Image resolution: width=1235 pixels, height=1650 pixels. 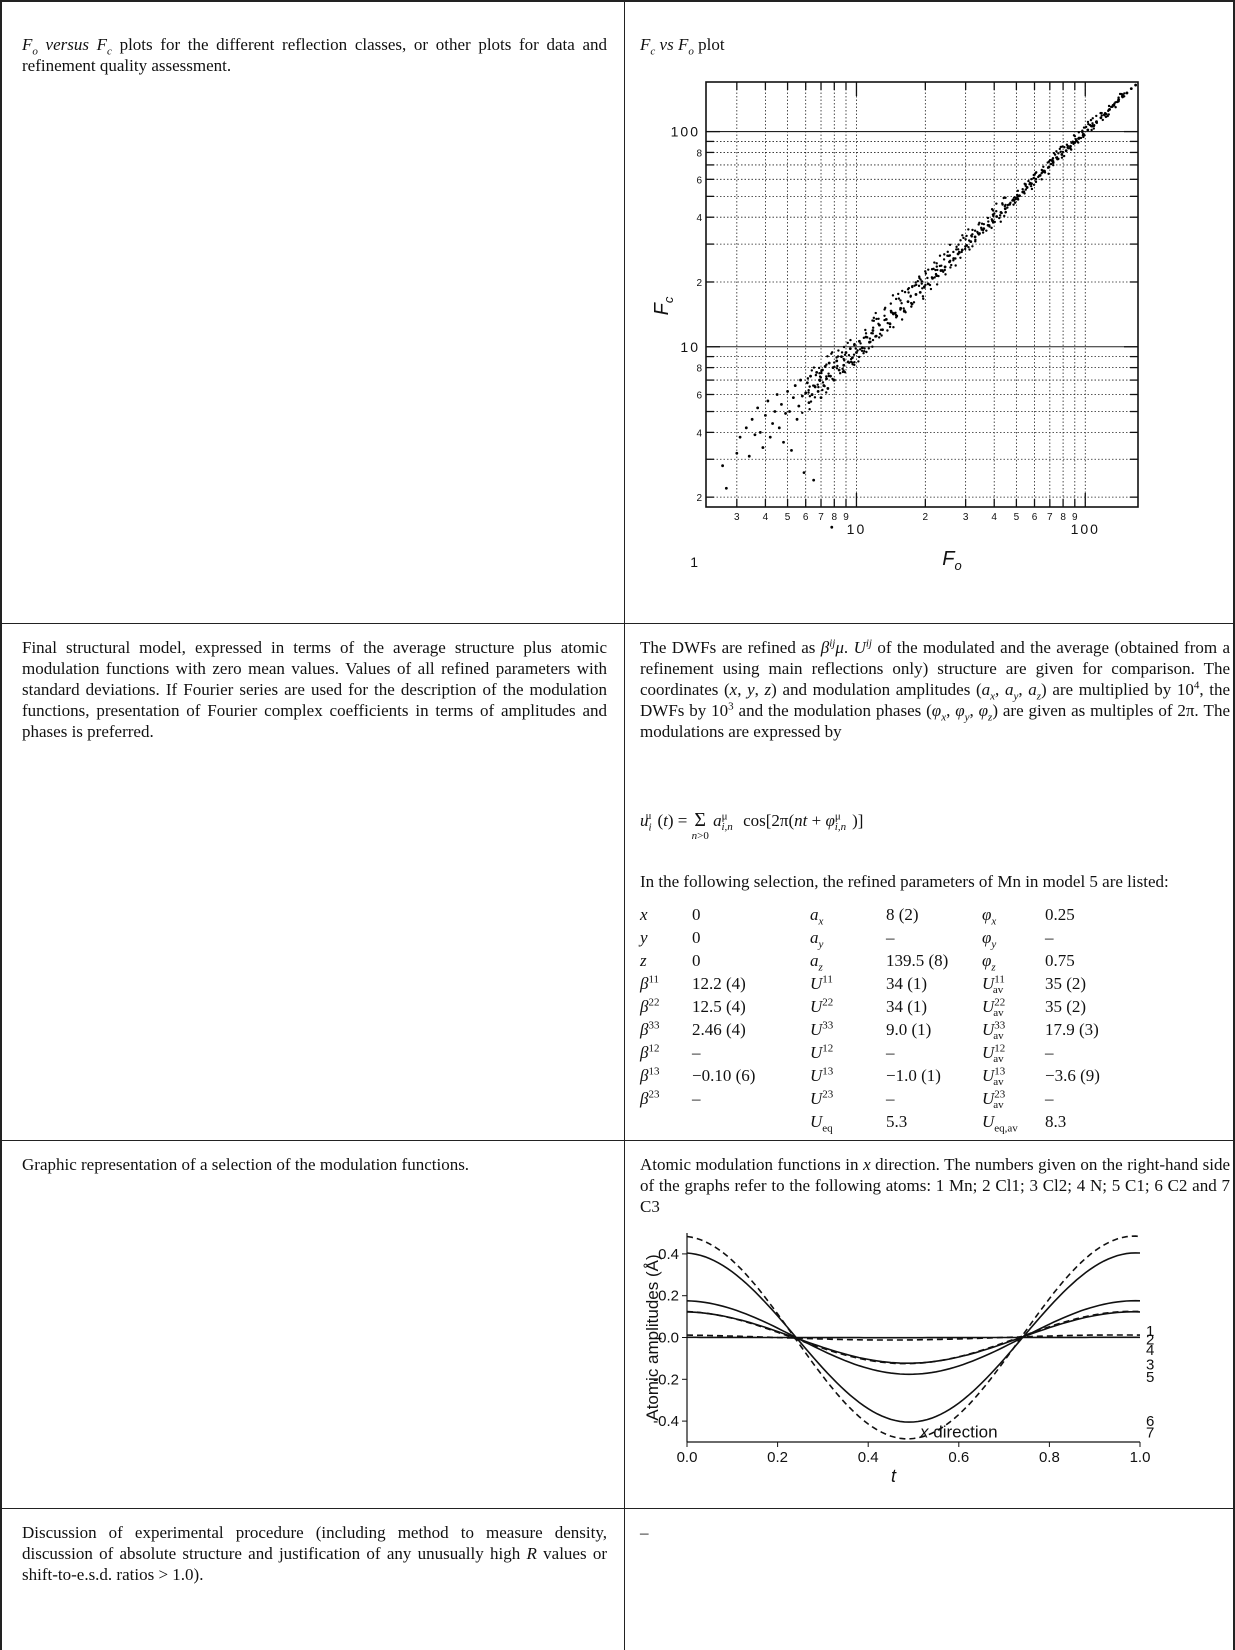 What do you see at coordinates (650, 1006) in the screenshot?
I see `param-label: β22` at bounding box center [650, 1006].